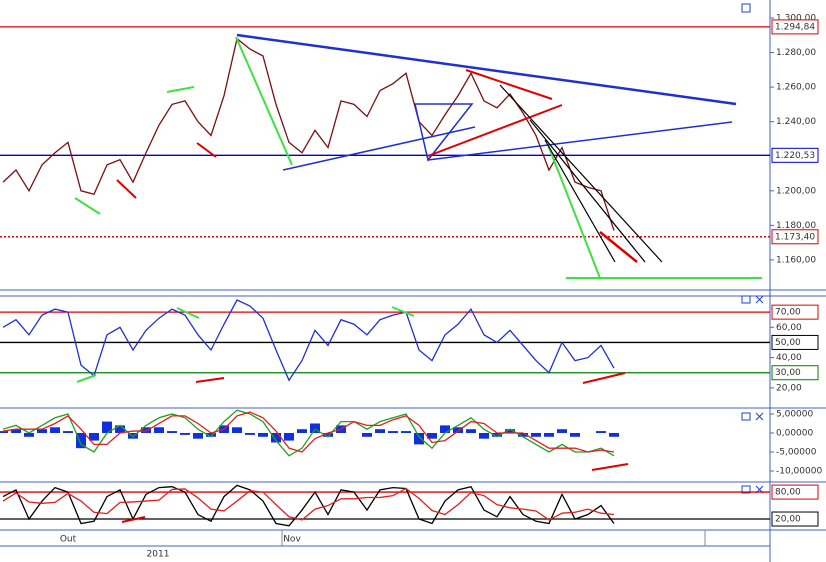 The image size is (826, 562). Describe the element at coordinates (794, 433) in the screenshot. I see `y-tick-label: 0,00000` at that location.